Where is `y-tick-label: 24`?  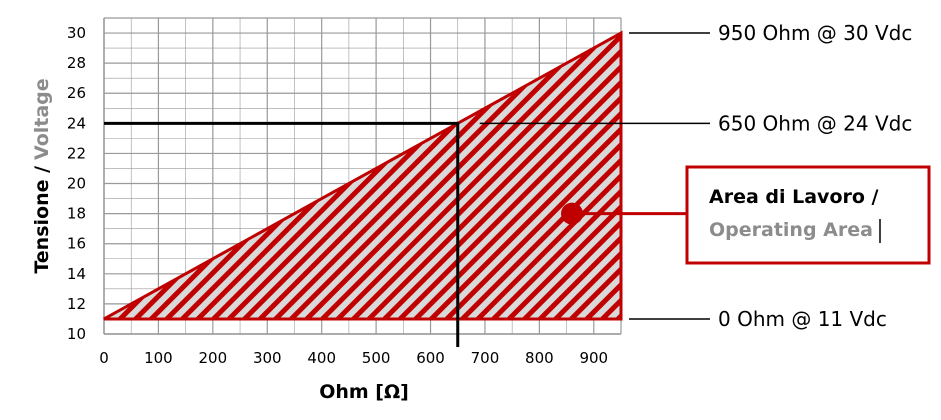 y-tick-label: 24 is located at coordinates (76, 123).